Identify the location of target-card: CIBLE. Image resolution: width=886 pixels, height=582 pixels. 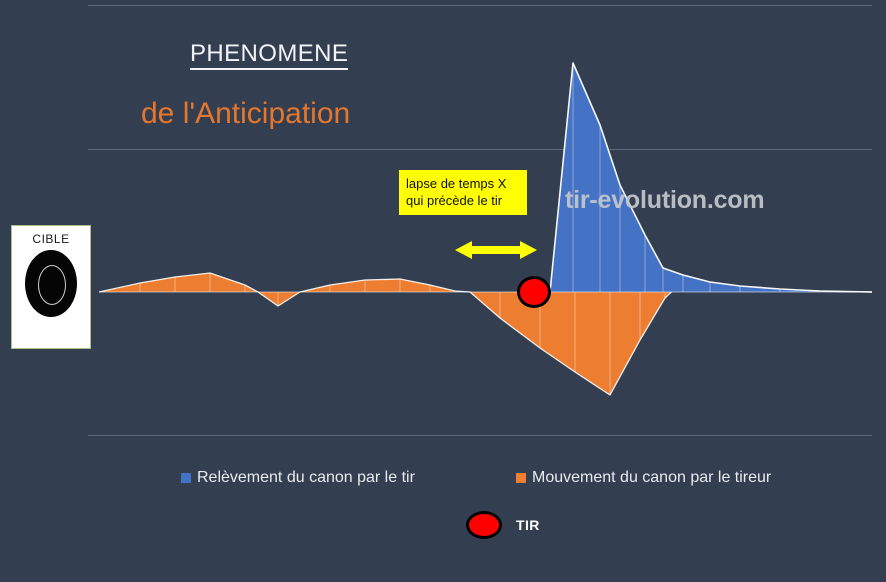
(51, 287).